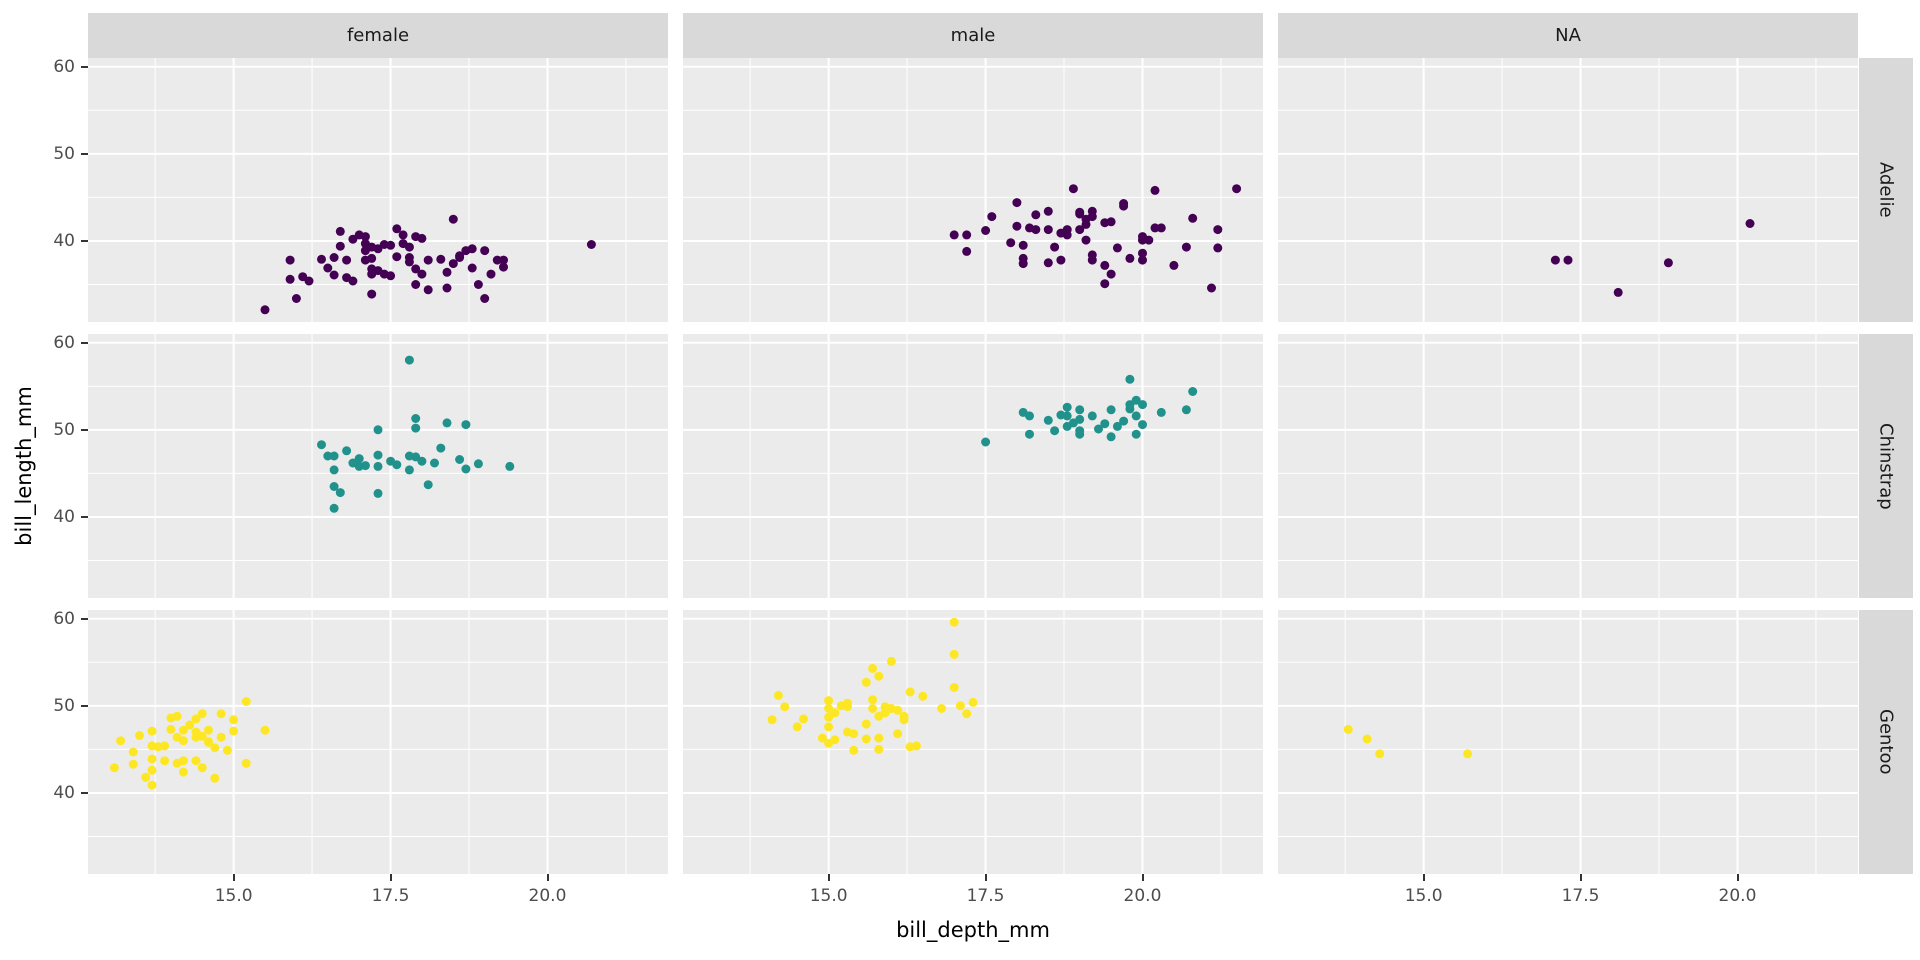 The height and width of the screenshot is (960, 1920). What do you see at coordinates (973, 930) in the screenshot?
I see `x-axis-title: bill_depth_mm` at bounding box center [973, 930].